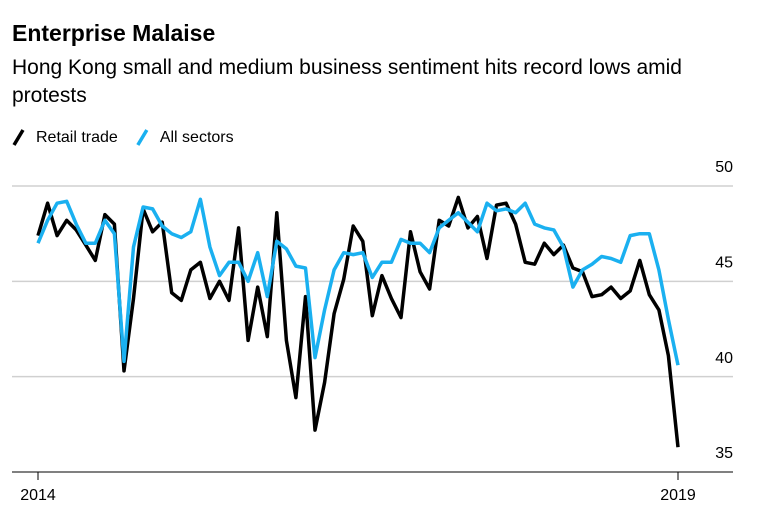 This screenshot has width=763, height=516. What do you see at coordinates (724, 453) in the screenshot?
I see `y-tick-label: 35` at bounding box center [724, 453].